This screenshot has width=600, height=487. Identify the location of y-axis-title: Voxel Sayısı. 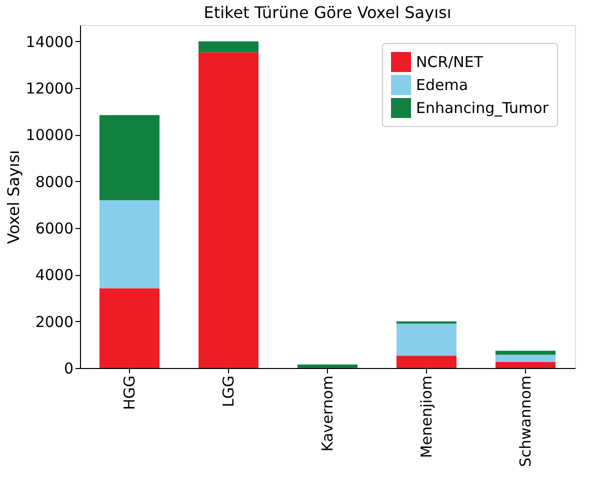
(13, 197).